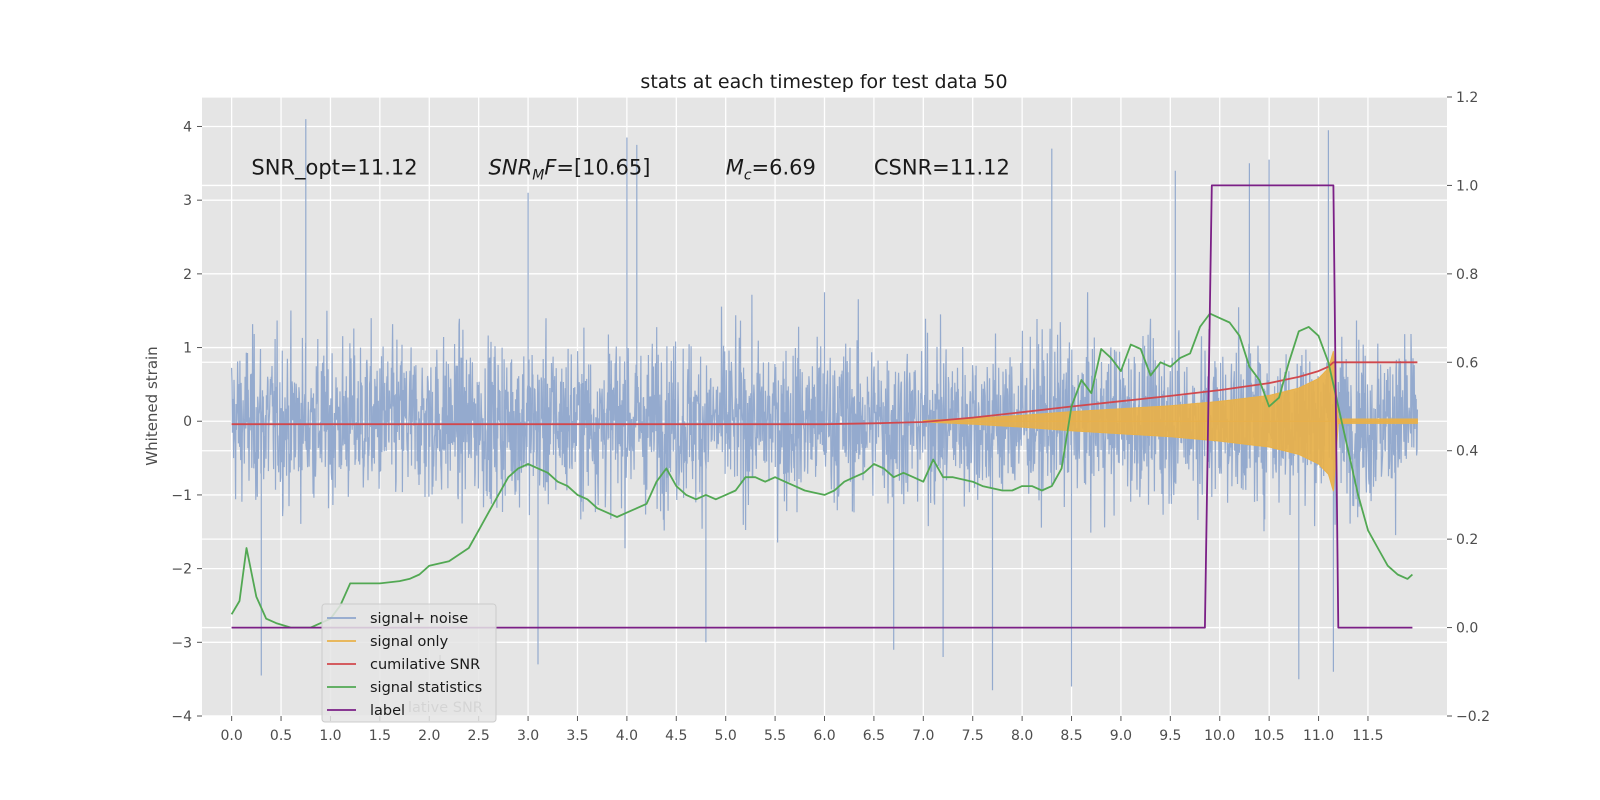 The image size is (1600, 800). Describe the element at coordinates (1473, 717) in the screenshot. I see `y-right-tick-label: −0.2` at that location.